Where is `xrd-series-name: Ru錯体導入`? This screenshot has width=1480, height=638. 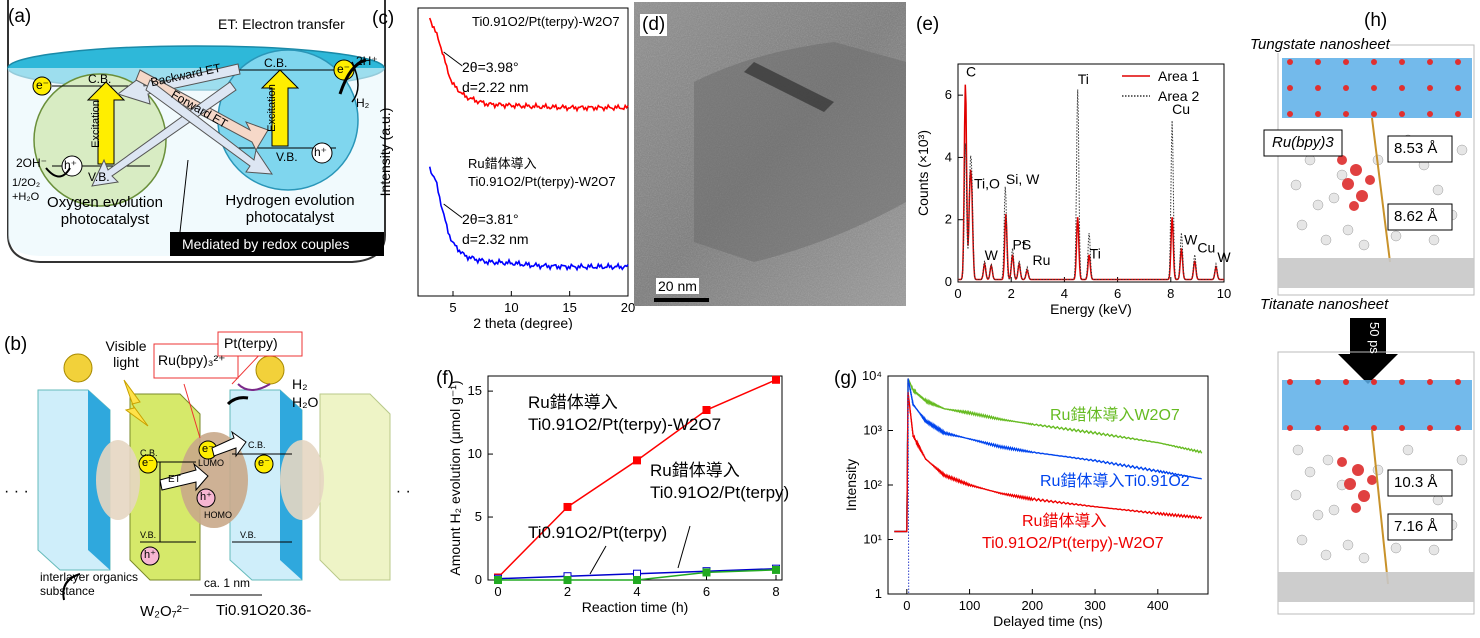
xrd-series-name: Ru錯体導入 is located at coordinates (502, 163).